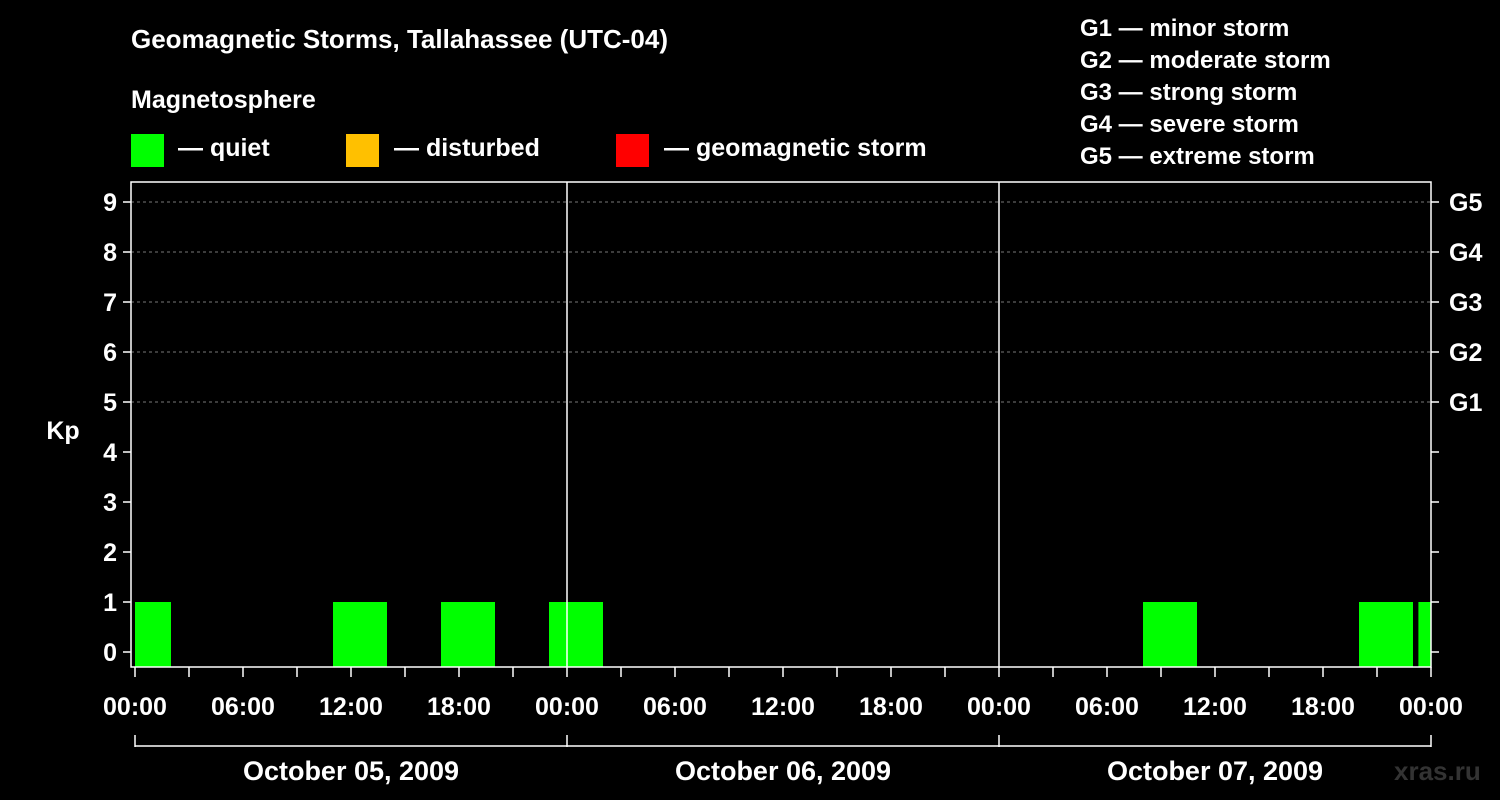 This screenshot has height=800, width=1500. I want to click on g-level-label: G4, so click(1465, 253).